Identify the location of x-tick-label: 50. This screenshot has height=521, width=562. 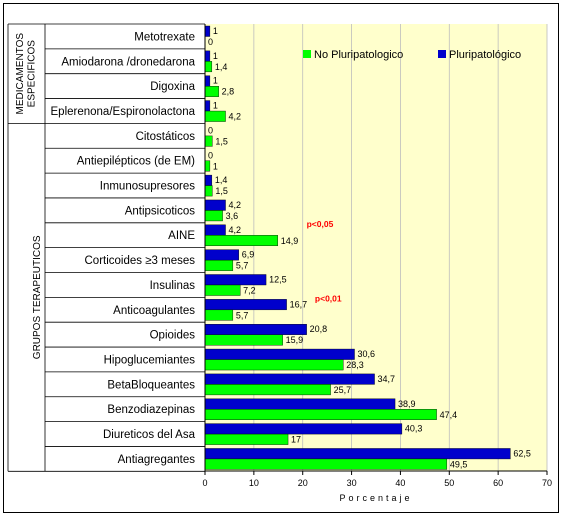
(449, 483).